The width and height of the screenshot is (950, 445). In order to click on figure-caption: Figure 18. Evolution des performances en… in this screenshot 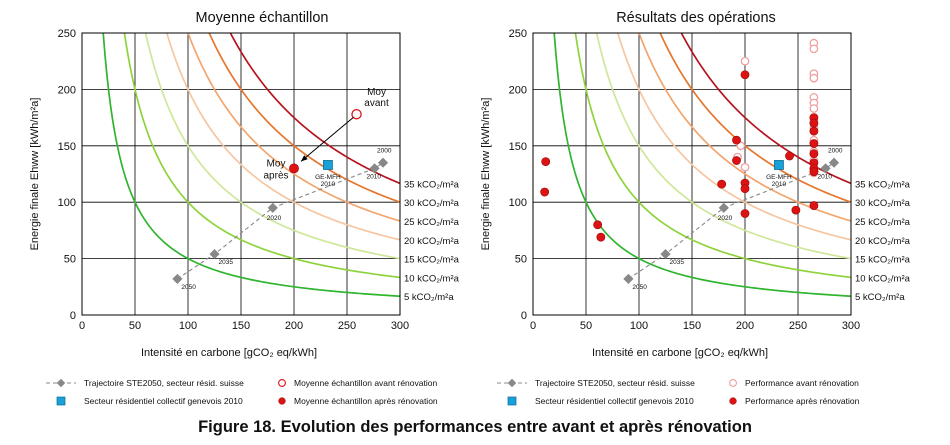, I will do `click(475, 427)`.